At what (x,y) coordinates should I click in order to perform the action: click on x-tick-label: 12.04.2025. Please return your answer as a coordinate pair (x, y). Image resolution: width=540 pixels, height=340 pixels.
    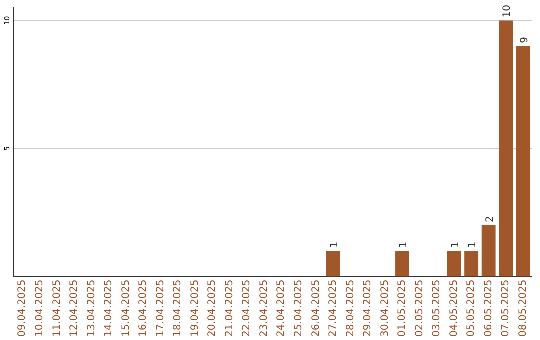
    Looking at the image, I should click on (74, 309).